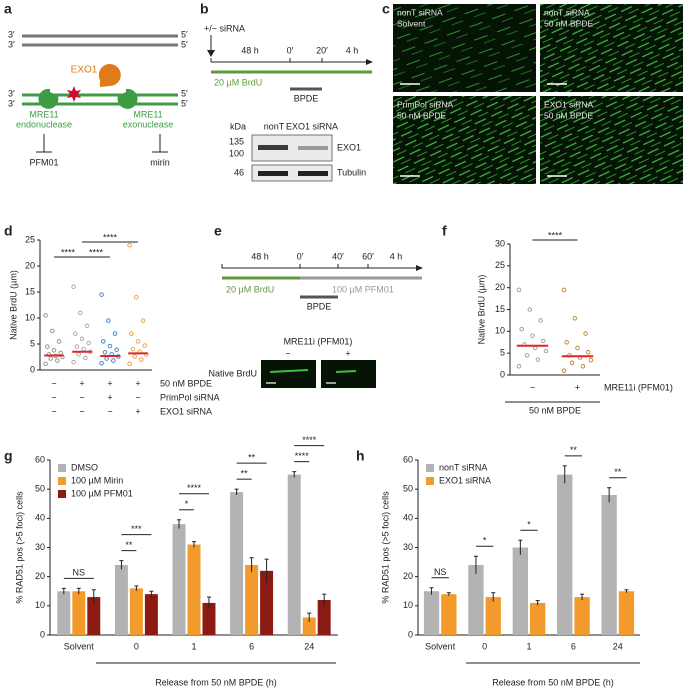  I want to click on panel-label: h, so click(360, 456).